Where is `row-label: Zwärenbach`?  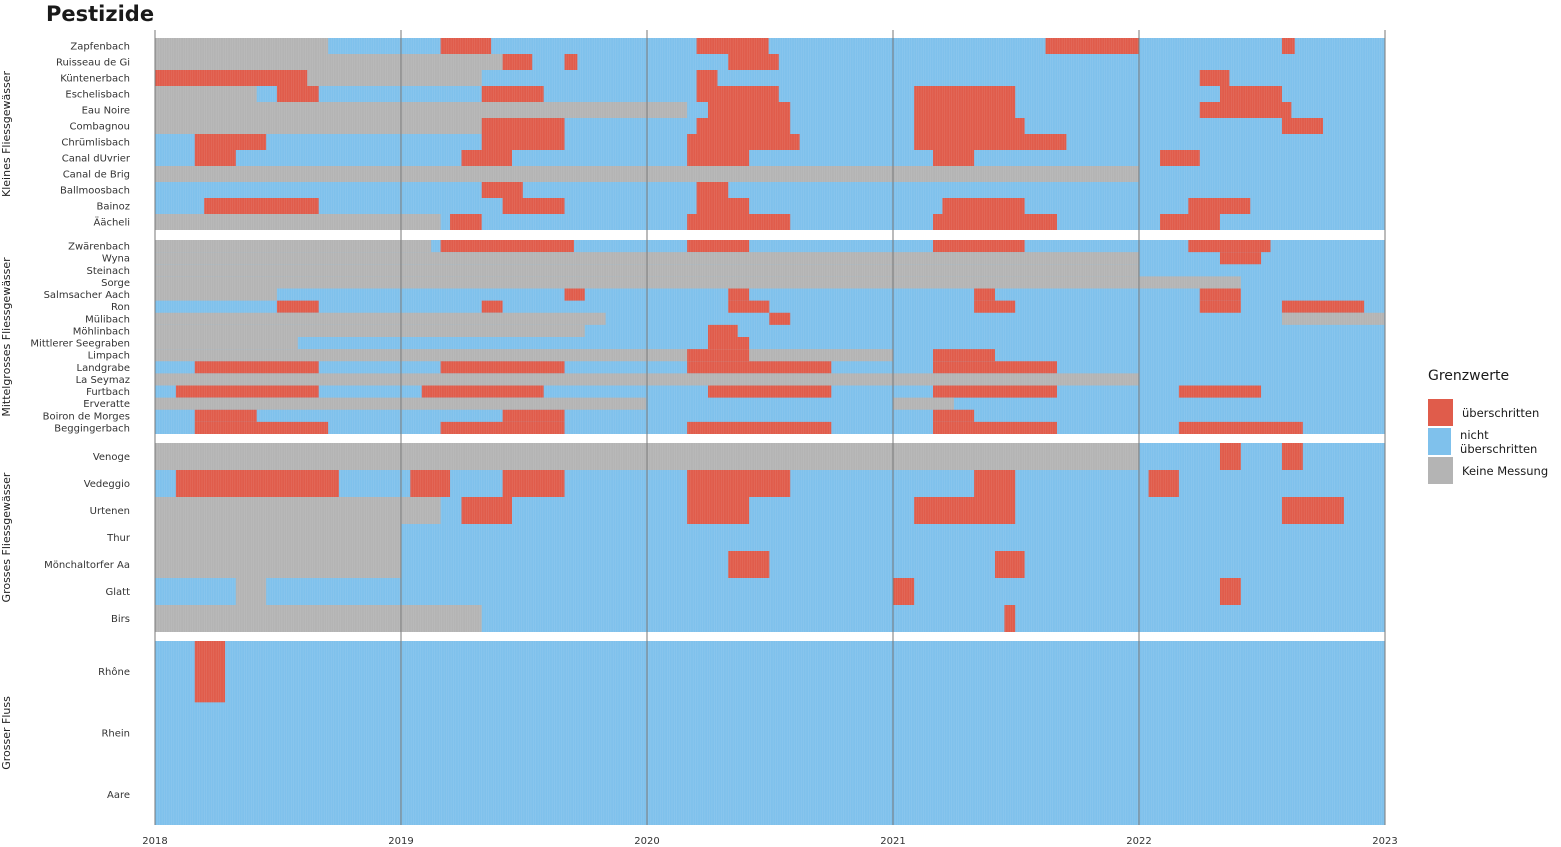
row-label: Zwärenbach is located at coordinates (99, 247).